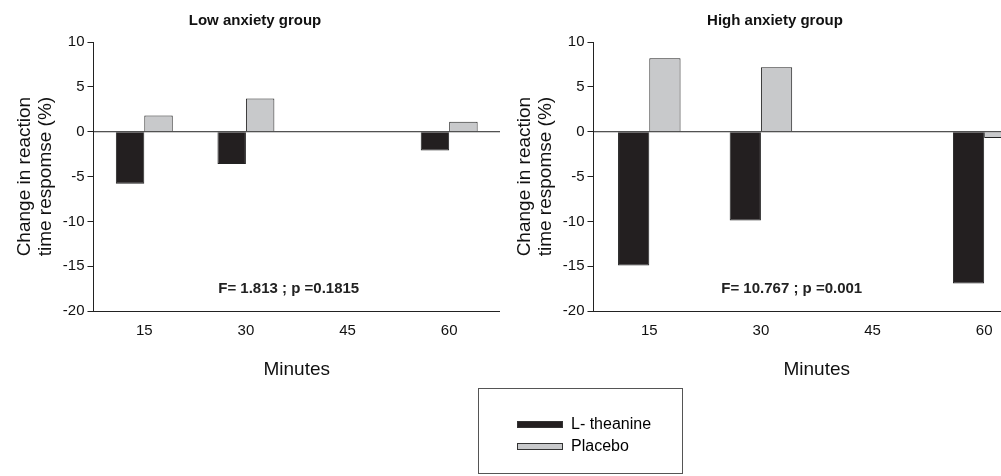 This screenshot has height=476, width=1001. What do you see at coordinates (611, 424) in the screenshot?
I see `legend-label: L- theanine` at bounding box center [611, 424].